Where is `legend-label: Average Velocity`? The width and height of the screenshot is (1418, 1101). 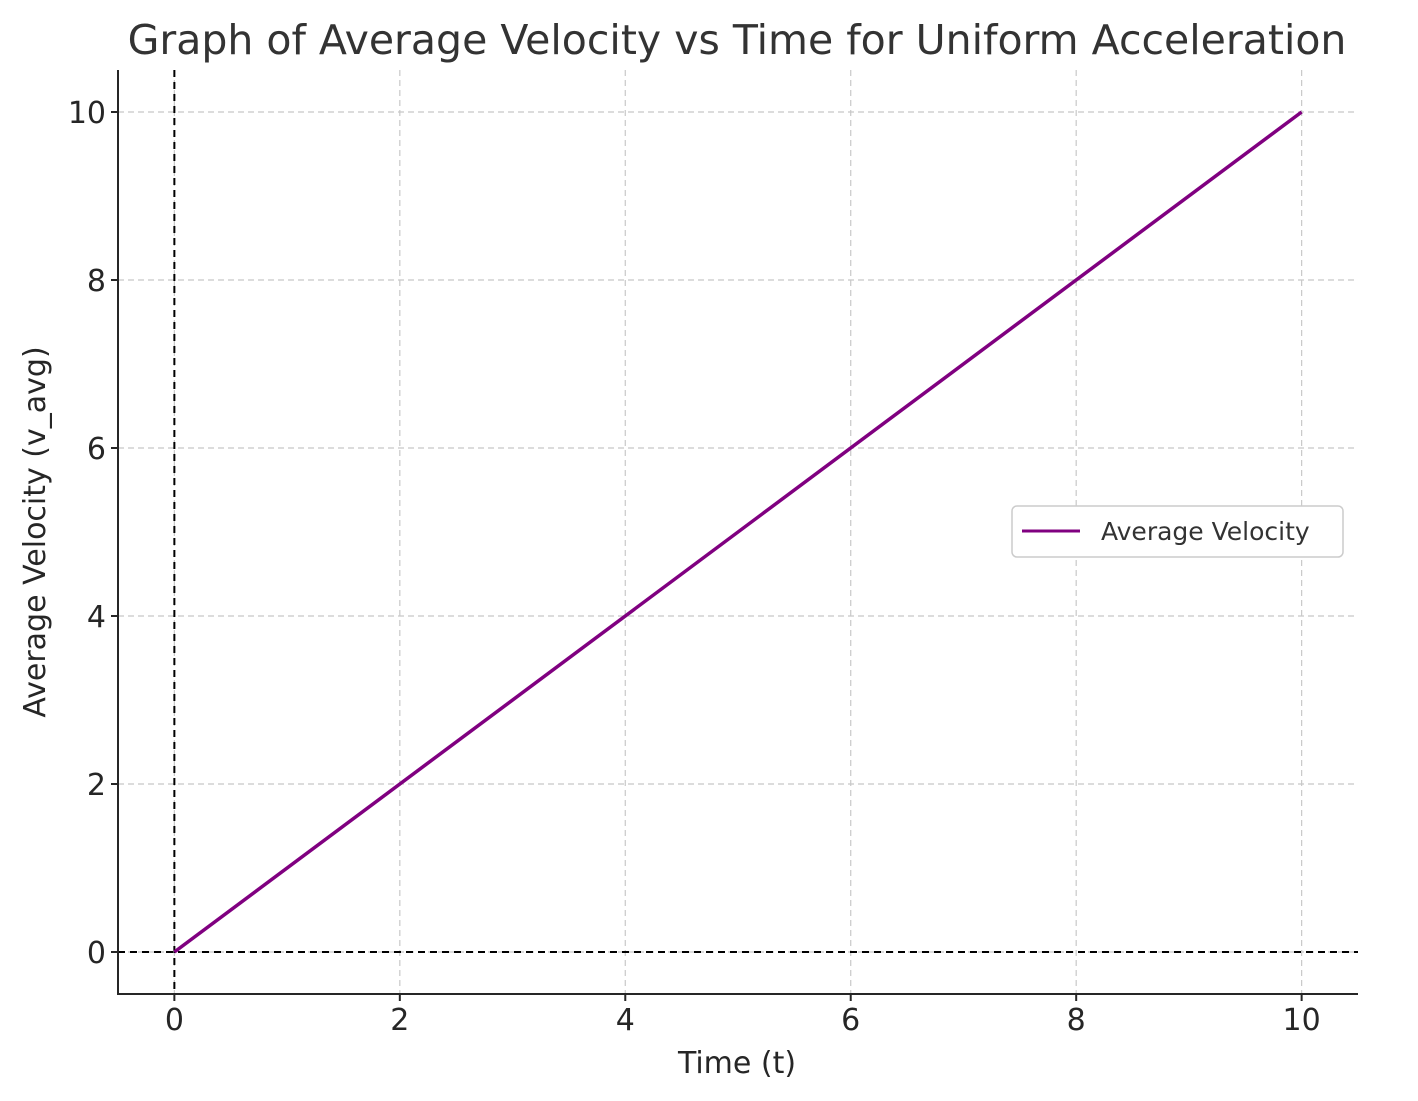 legend-label: Average Velocity is located at coordinates (1205, 531).